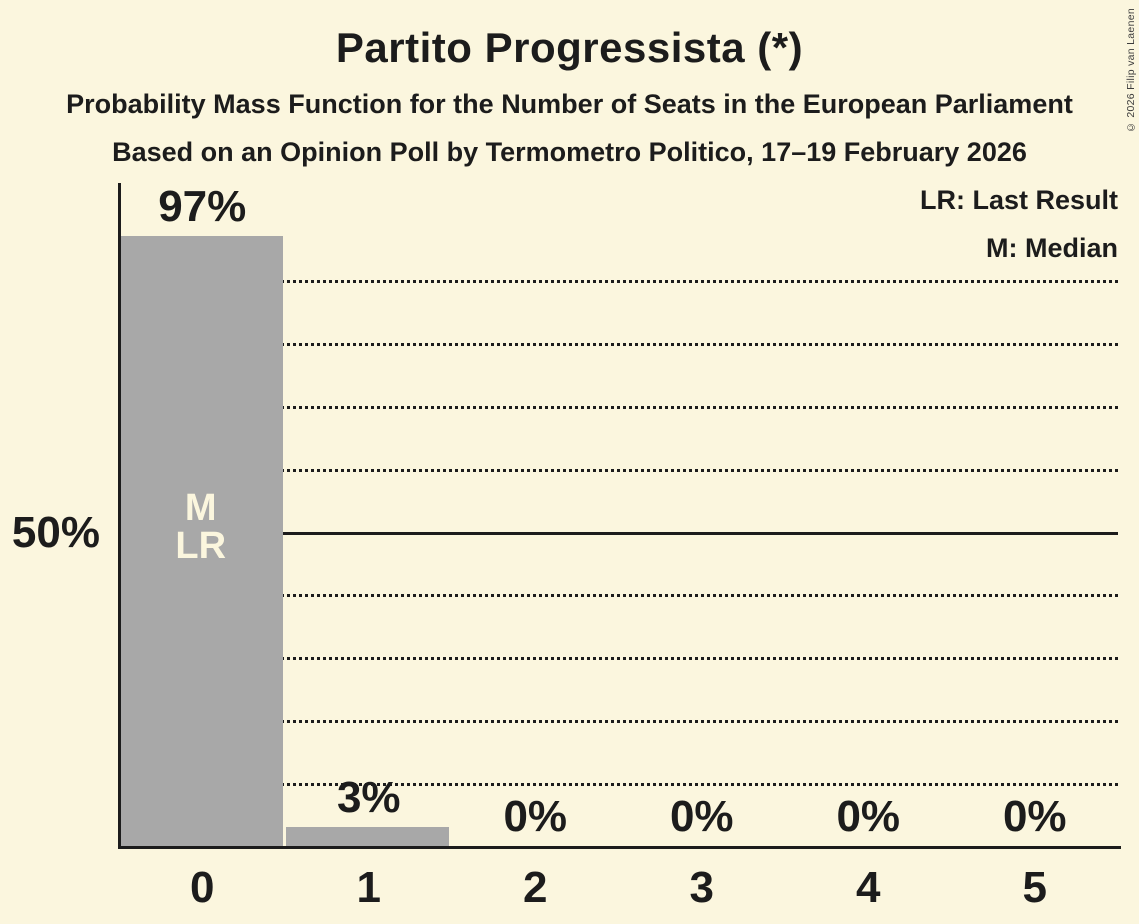 The image size is (1139, 924). I want to click on legend-last-result: LR: Last Result, so click(1018, 200).